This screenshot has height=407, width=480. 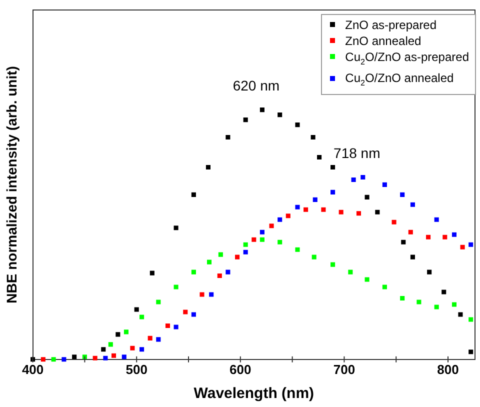 What do you see at coordinates (344, 369) in the screenshot?
I see `x-tick-label: 700` at bounding box center [344, 369].